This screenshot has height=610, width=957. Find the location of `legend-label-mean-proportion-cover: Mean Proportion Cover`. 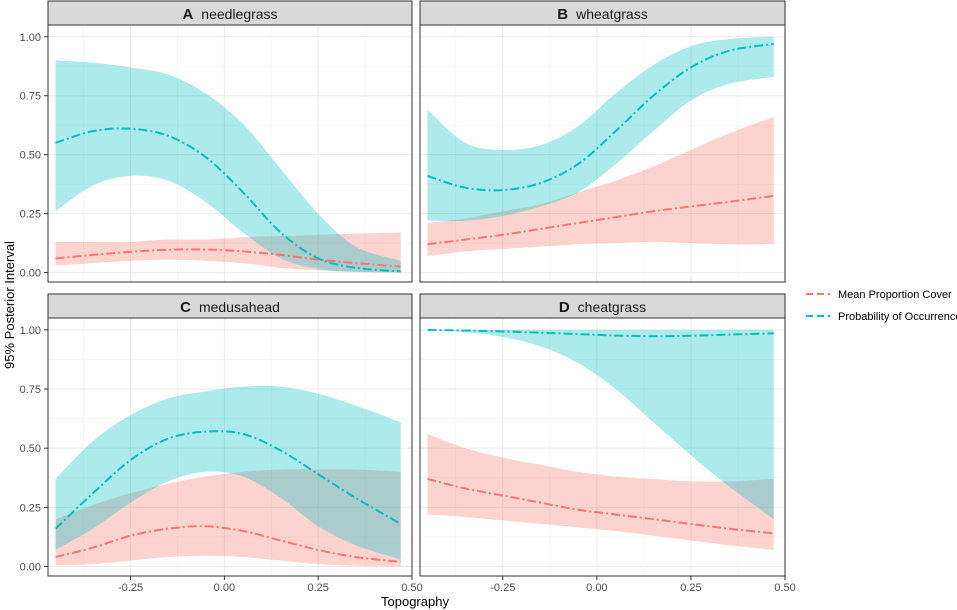

legend-label-mean-proportion-cover: Mean Proportion Cover is located at coordinates (895, 295).